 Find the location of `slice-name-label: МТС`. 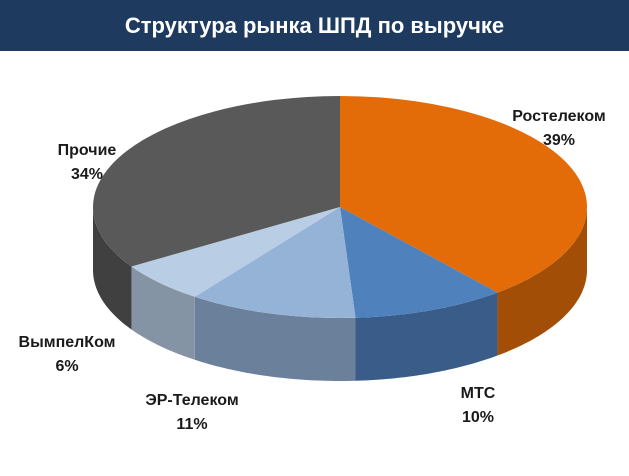

slice-name-label: МТС is located at coordinates (478, 393).